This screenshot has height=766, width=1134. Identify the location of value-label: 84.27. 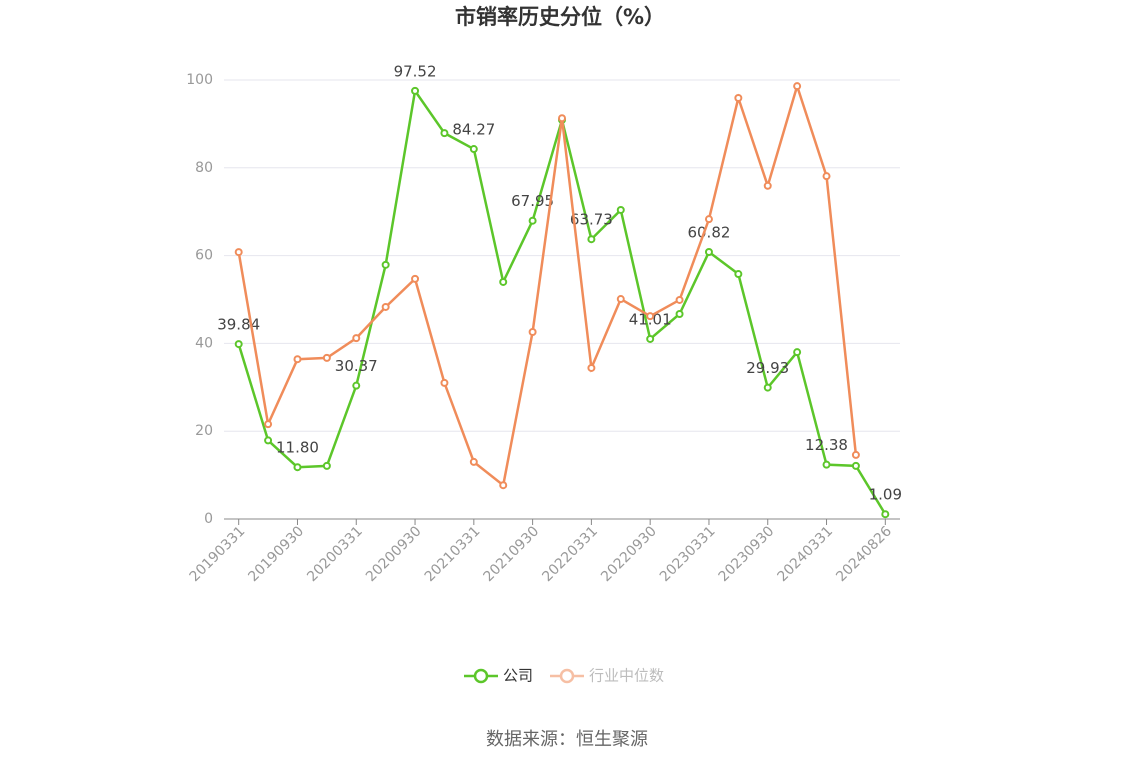
(473, 130).